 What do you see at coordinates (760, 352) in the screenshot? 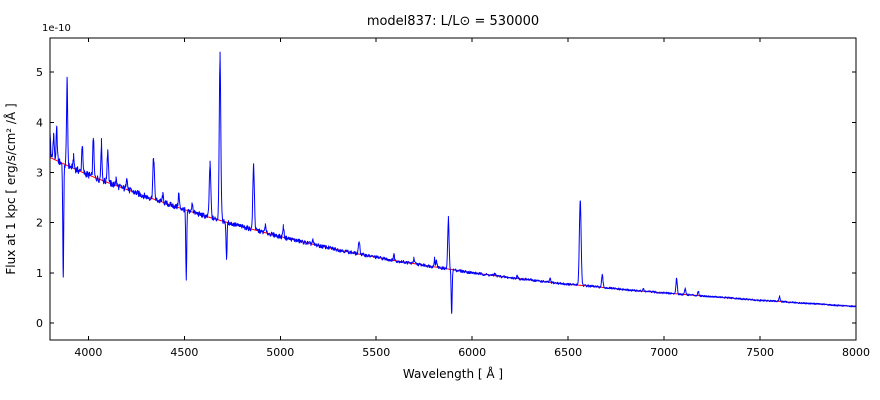
I see `x-tick-label: 7500` at bounding box center [760, 352].